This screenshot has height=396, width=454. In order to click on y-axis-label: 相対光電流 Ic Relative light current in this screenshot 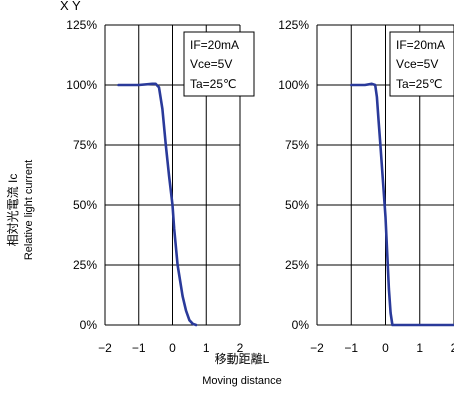, I will do `click(20, 210)`.